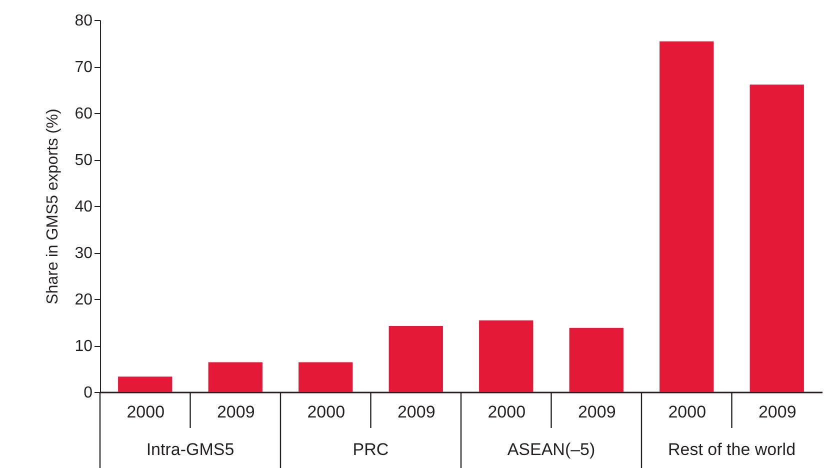 The image size is (826, 468). What do you see at coordinates (83, 67) in the screenshot?
I see `y-tick-label: 70` at bounding box center [83, 67].